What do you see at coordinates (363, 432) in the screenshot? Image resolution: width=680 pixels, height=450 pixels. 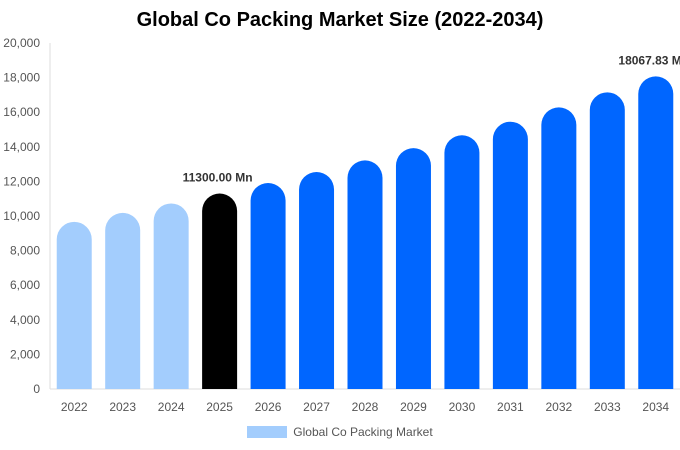 I see `legend-label: Global Co Packing Market` at bounding box center [363, 432].